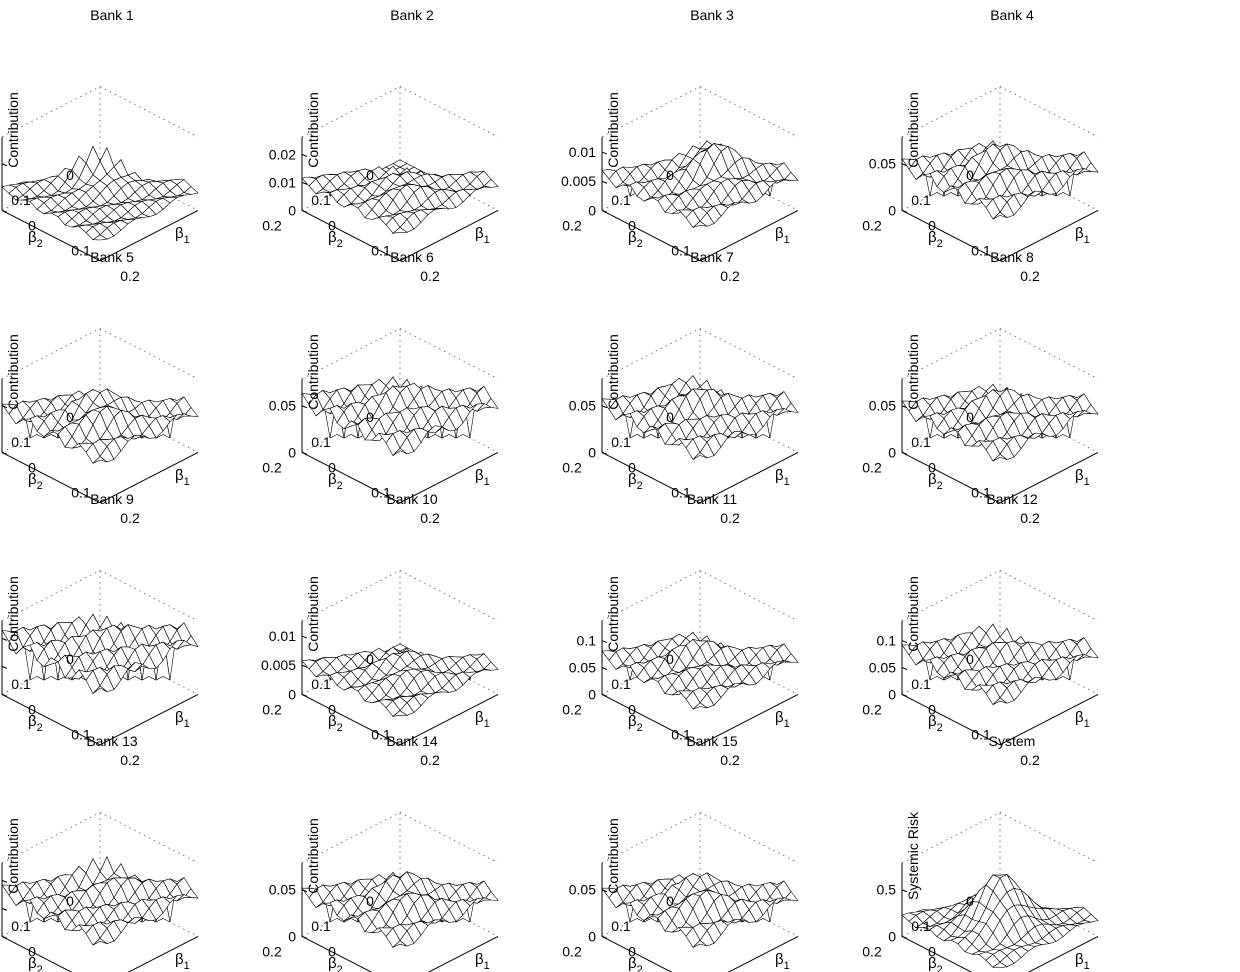 Image resolution: width=1240 pixels, height=972 pixels. Describe the element at coordinates (913, 855) in the screenshot. I see `z-axis-label: Systemic Risk` at that location.